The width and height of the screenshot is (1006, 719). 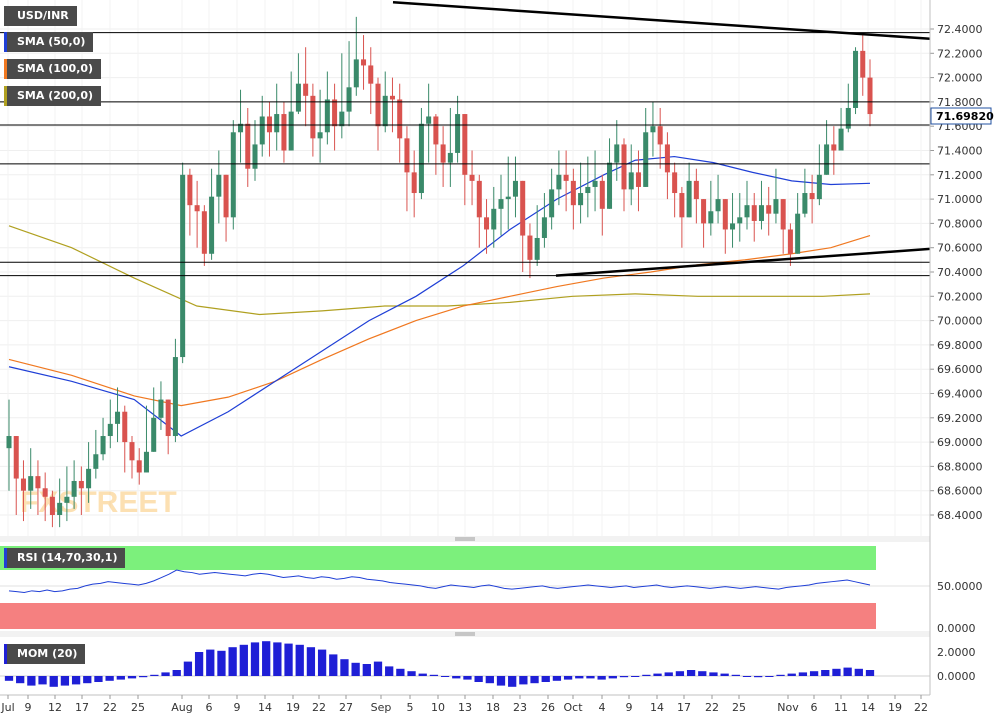 What do you see at coordinates (465, 707) in the screenshot?
I see `x-tick-label: 13` at bounding box center [465, 707].